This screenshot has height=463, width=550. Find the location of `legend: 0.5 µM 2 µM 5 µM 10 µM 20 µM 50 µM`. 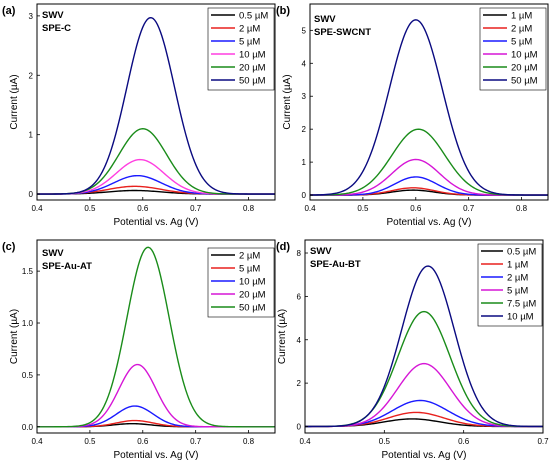

legend: 0.5 µM 2 µM 5 µM 10 µM 20 µM 50 µM is located at coordinates (241, 49).